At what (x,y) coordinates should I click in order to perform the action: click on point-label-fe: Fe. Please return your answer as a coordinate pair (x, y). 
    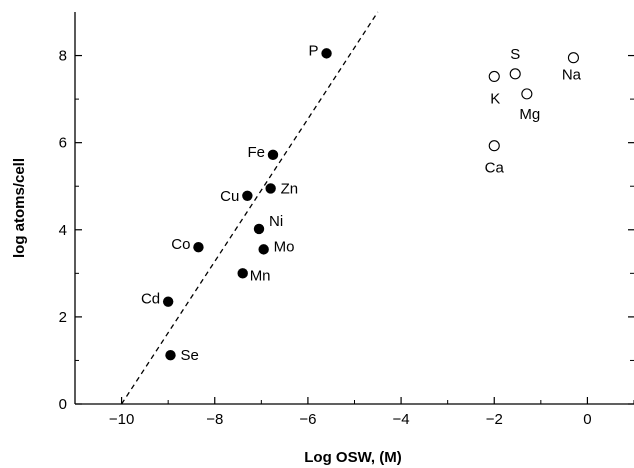
    Looking at the image, I should click on (256, 152).